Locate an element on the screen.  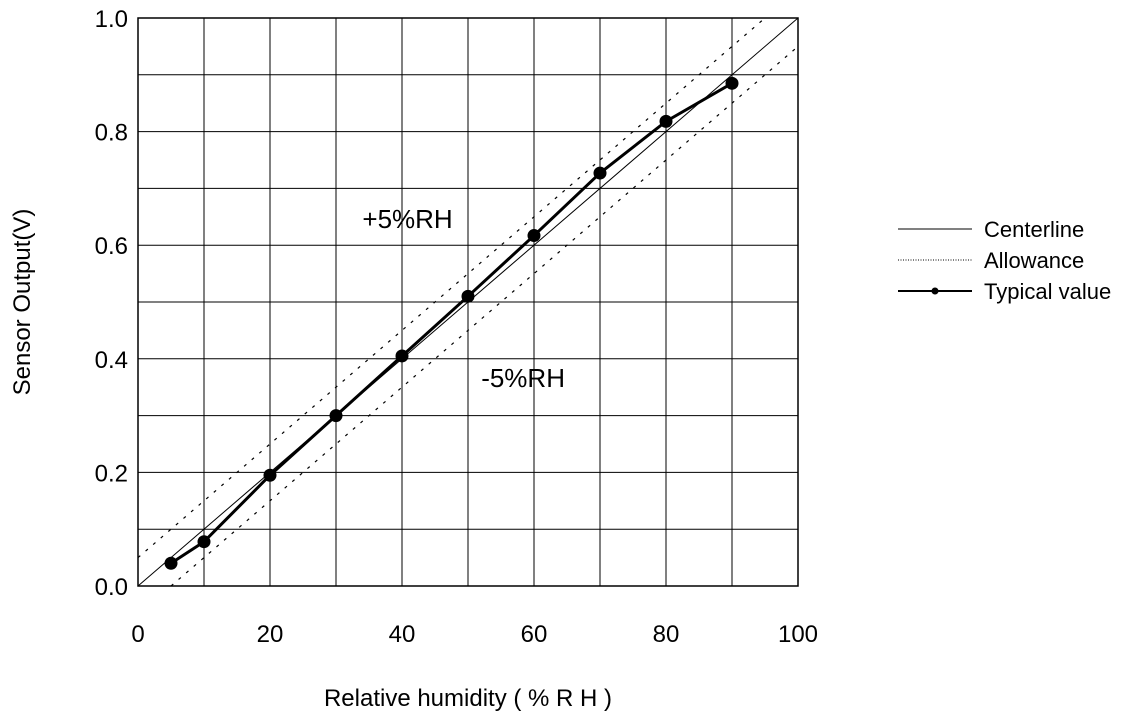
annotation-label: +5%RH is located at coordinates (407, 219).